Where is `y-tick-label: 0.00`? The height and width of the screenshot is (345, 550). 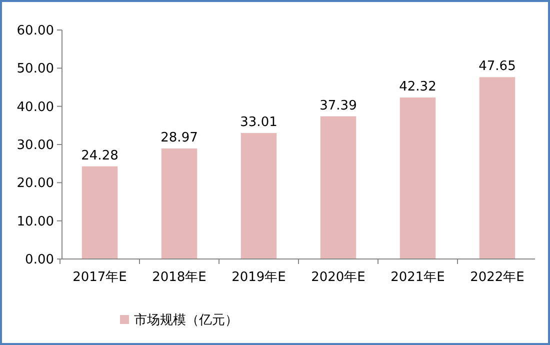
y-tick-label: 0.00 is located at coordinates (39, 260).